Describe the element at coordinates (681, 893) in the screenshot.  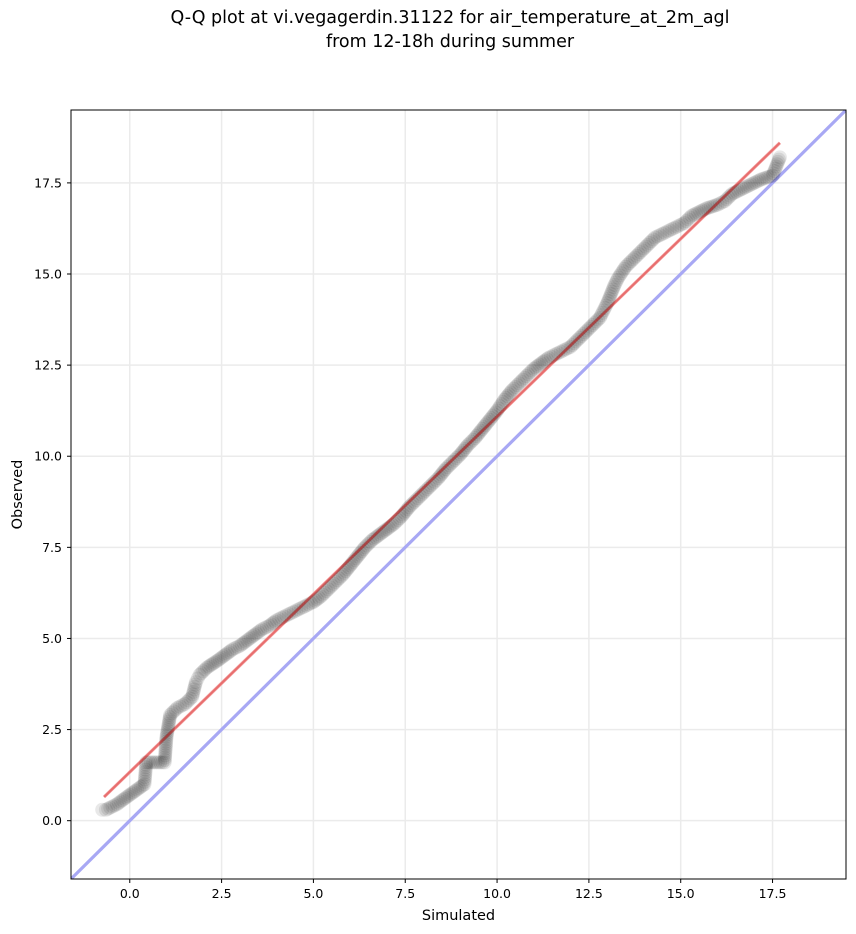
I see `x-tick-label: 15.0` at that location.